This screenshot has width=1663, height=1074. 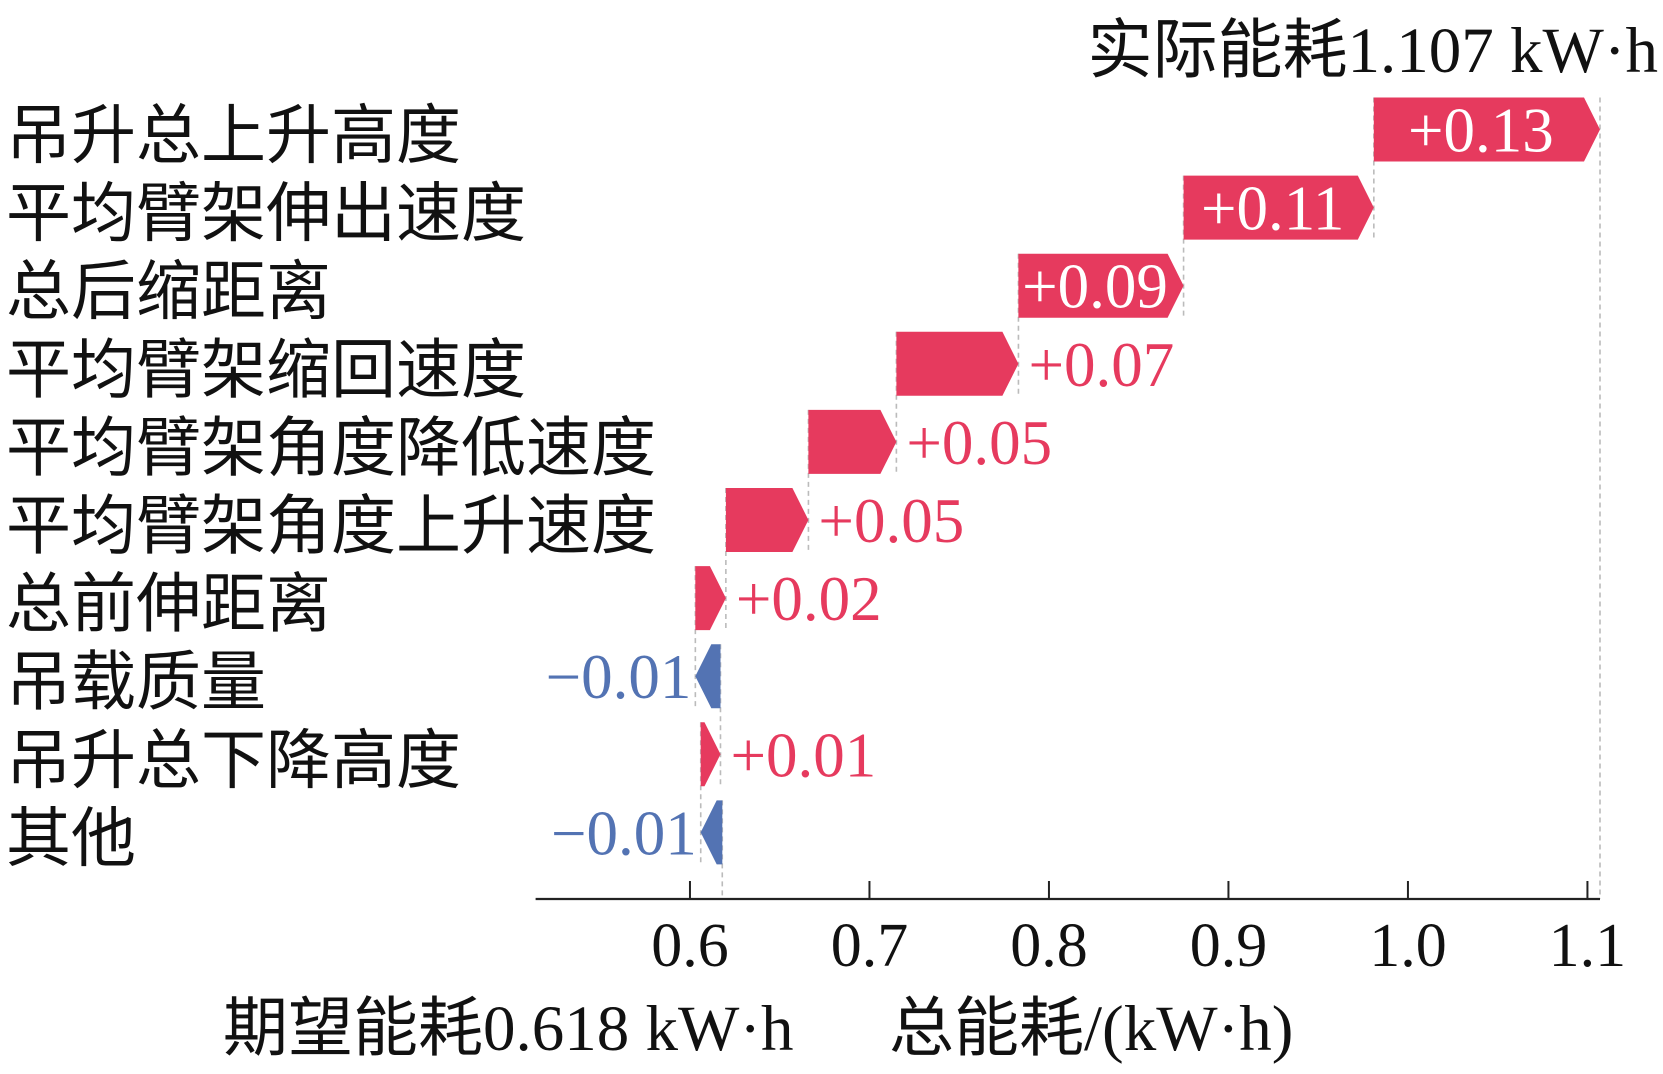 I want to click on bar-value-label: +0.02, so click(x=809, y=599).